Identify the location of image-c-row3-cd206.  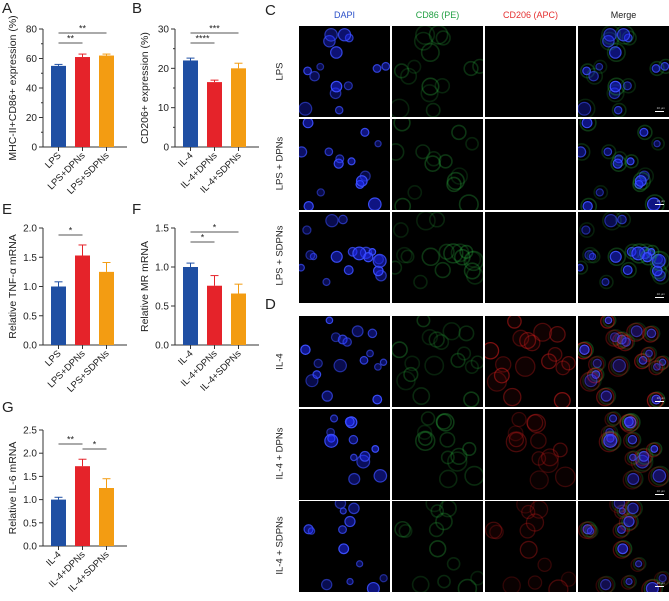
(530, 257).